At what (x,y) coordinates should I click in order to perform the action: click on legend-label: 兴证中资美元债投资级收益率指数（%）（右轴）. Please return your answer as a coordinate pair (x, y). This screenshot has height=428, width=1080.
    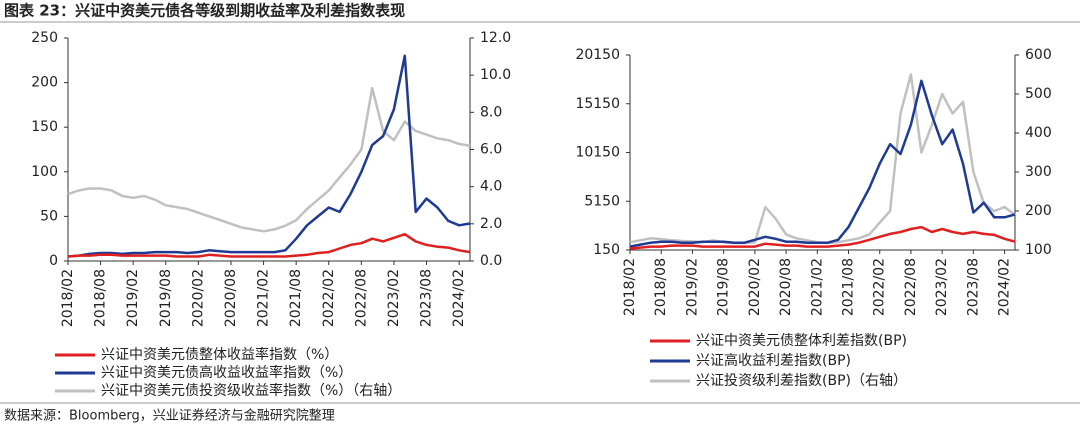
    Looking at the image, I should click on (251, 390).